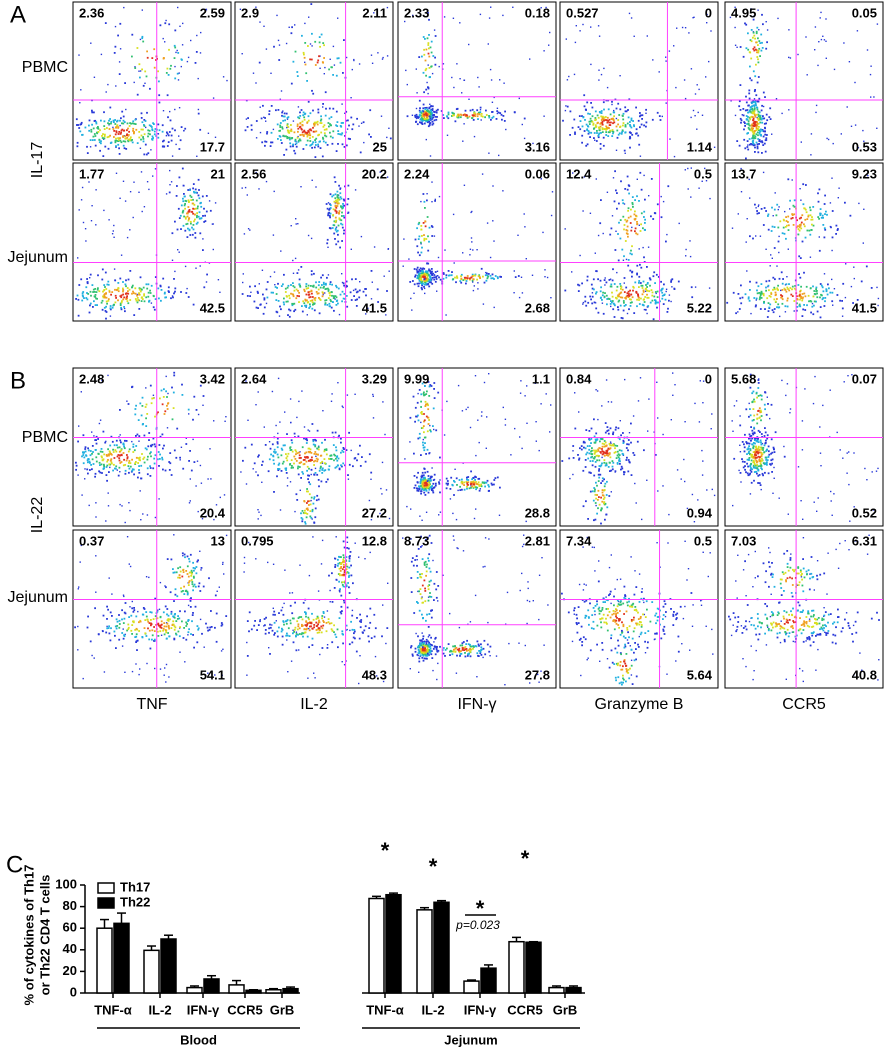  What do you see at coordinates (314, 81) in the screenshot?
I see `plot-frame` at bounding box center [314, 81].